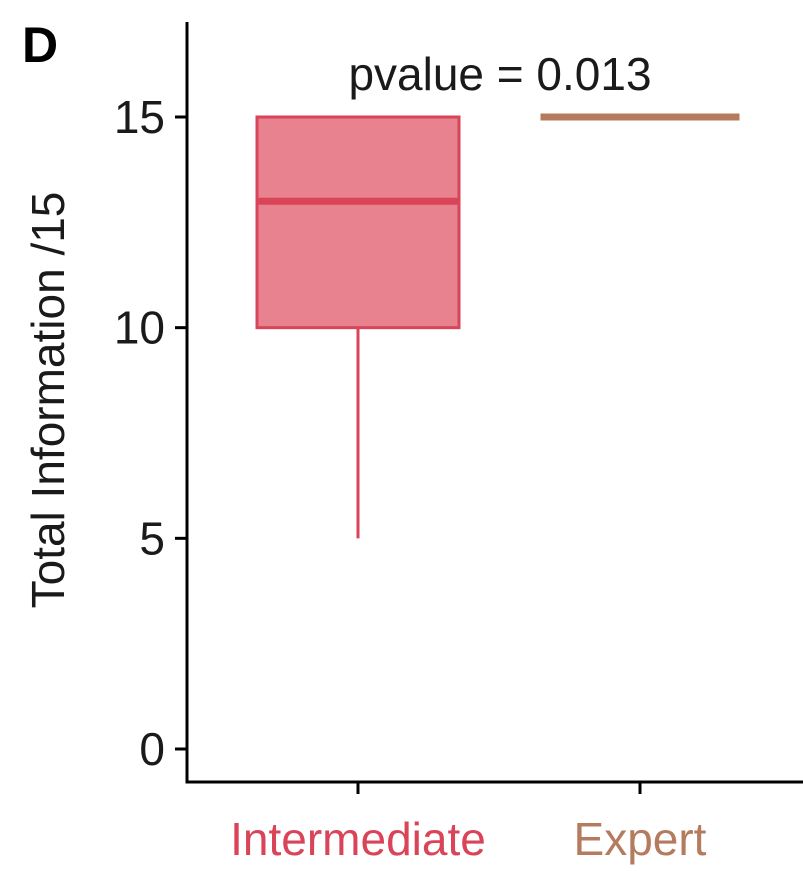 This screenshot has height=871, width=803. Describe the element at coordinates (139, 117) in the screenshot. I see `y-tick-label-15: 15` at that location.